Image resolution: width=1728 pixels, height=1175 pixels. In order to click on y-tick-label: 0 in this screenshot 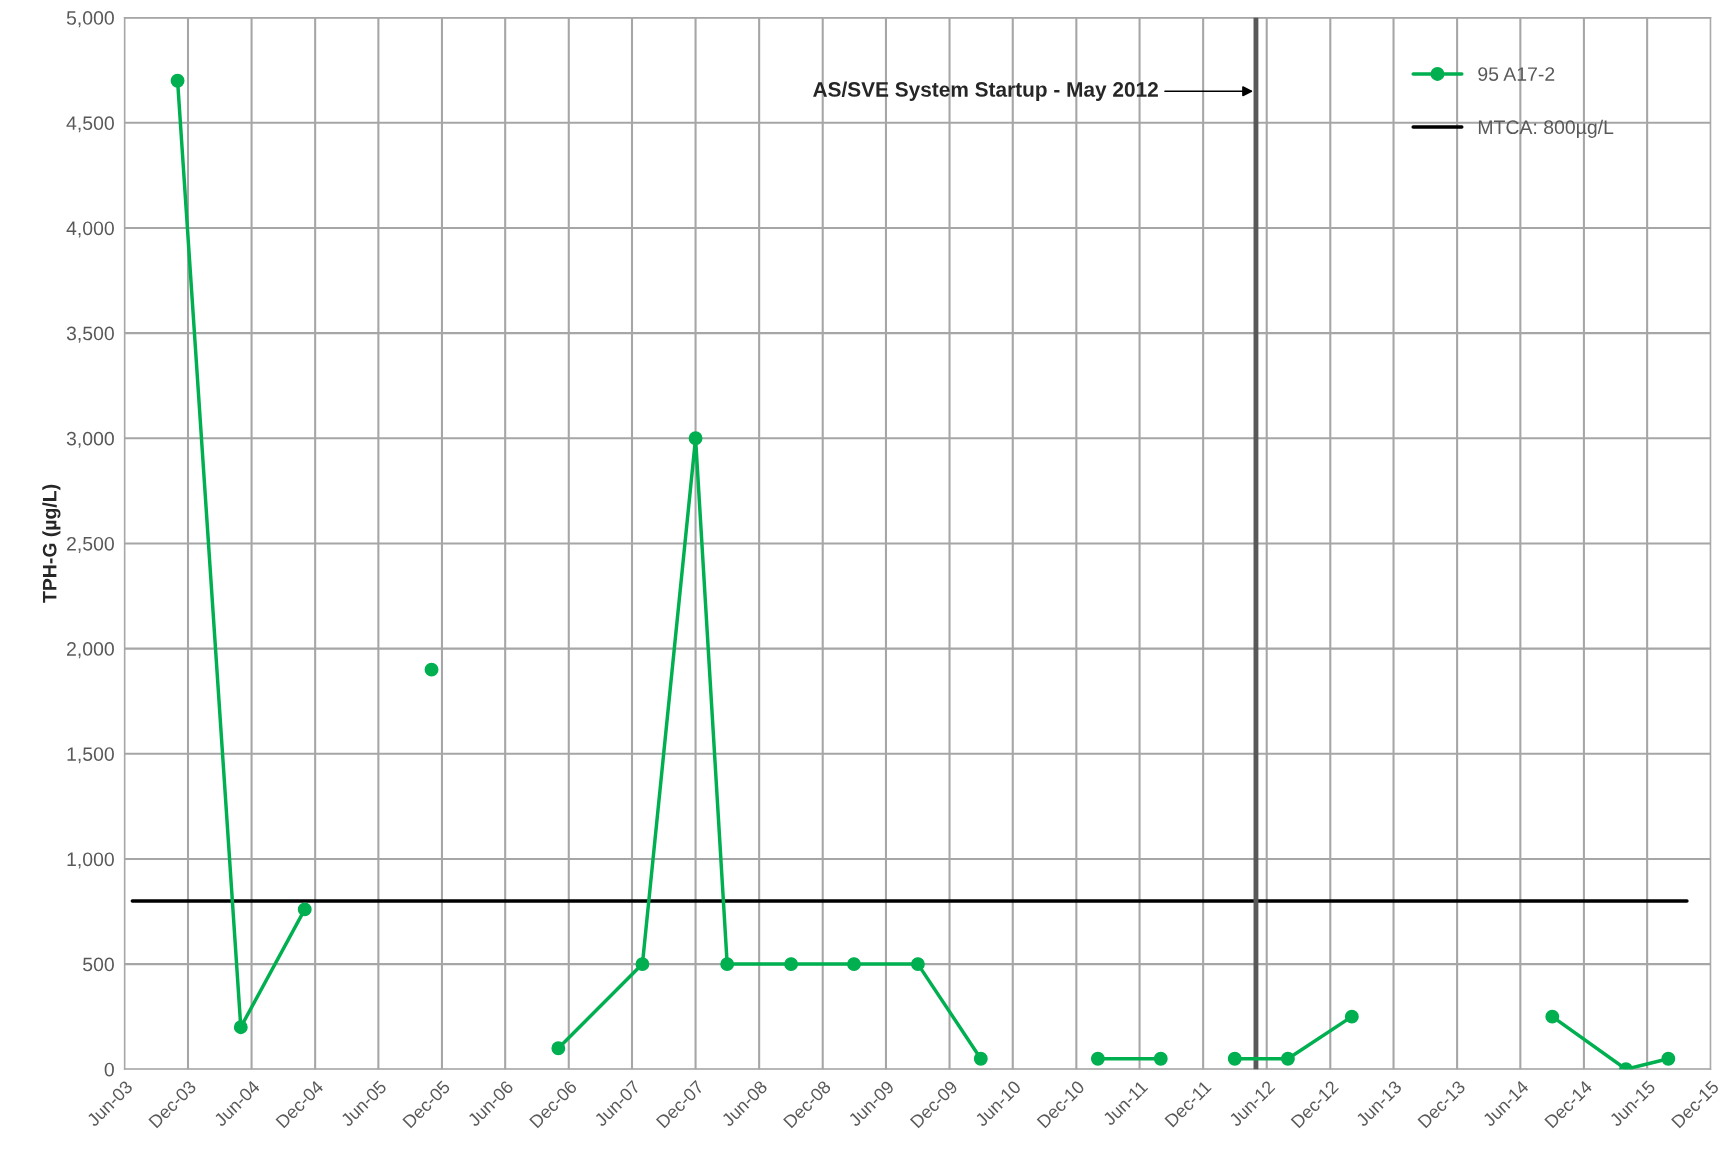, I will do `click(109, 1069)`.